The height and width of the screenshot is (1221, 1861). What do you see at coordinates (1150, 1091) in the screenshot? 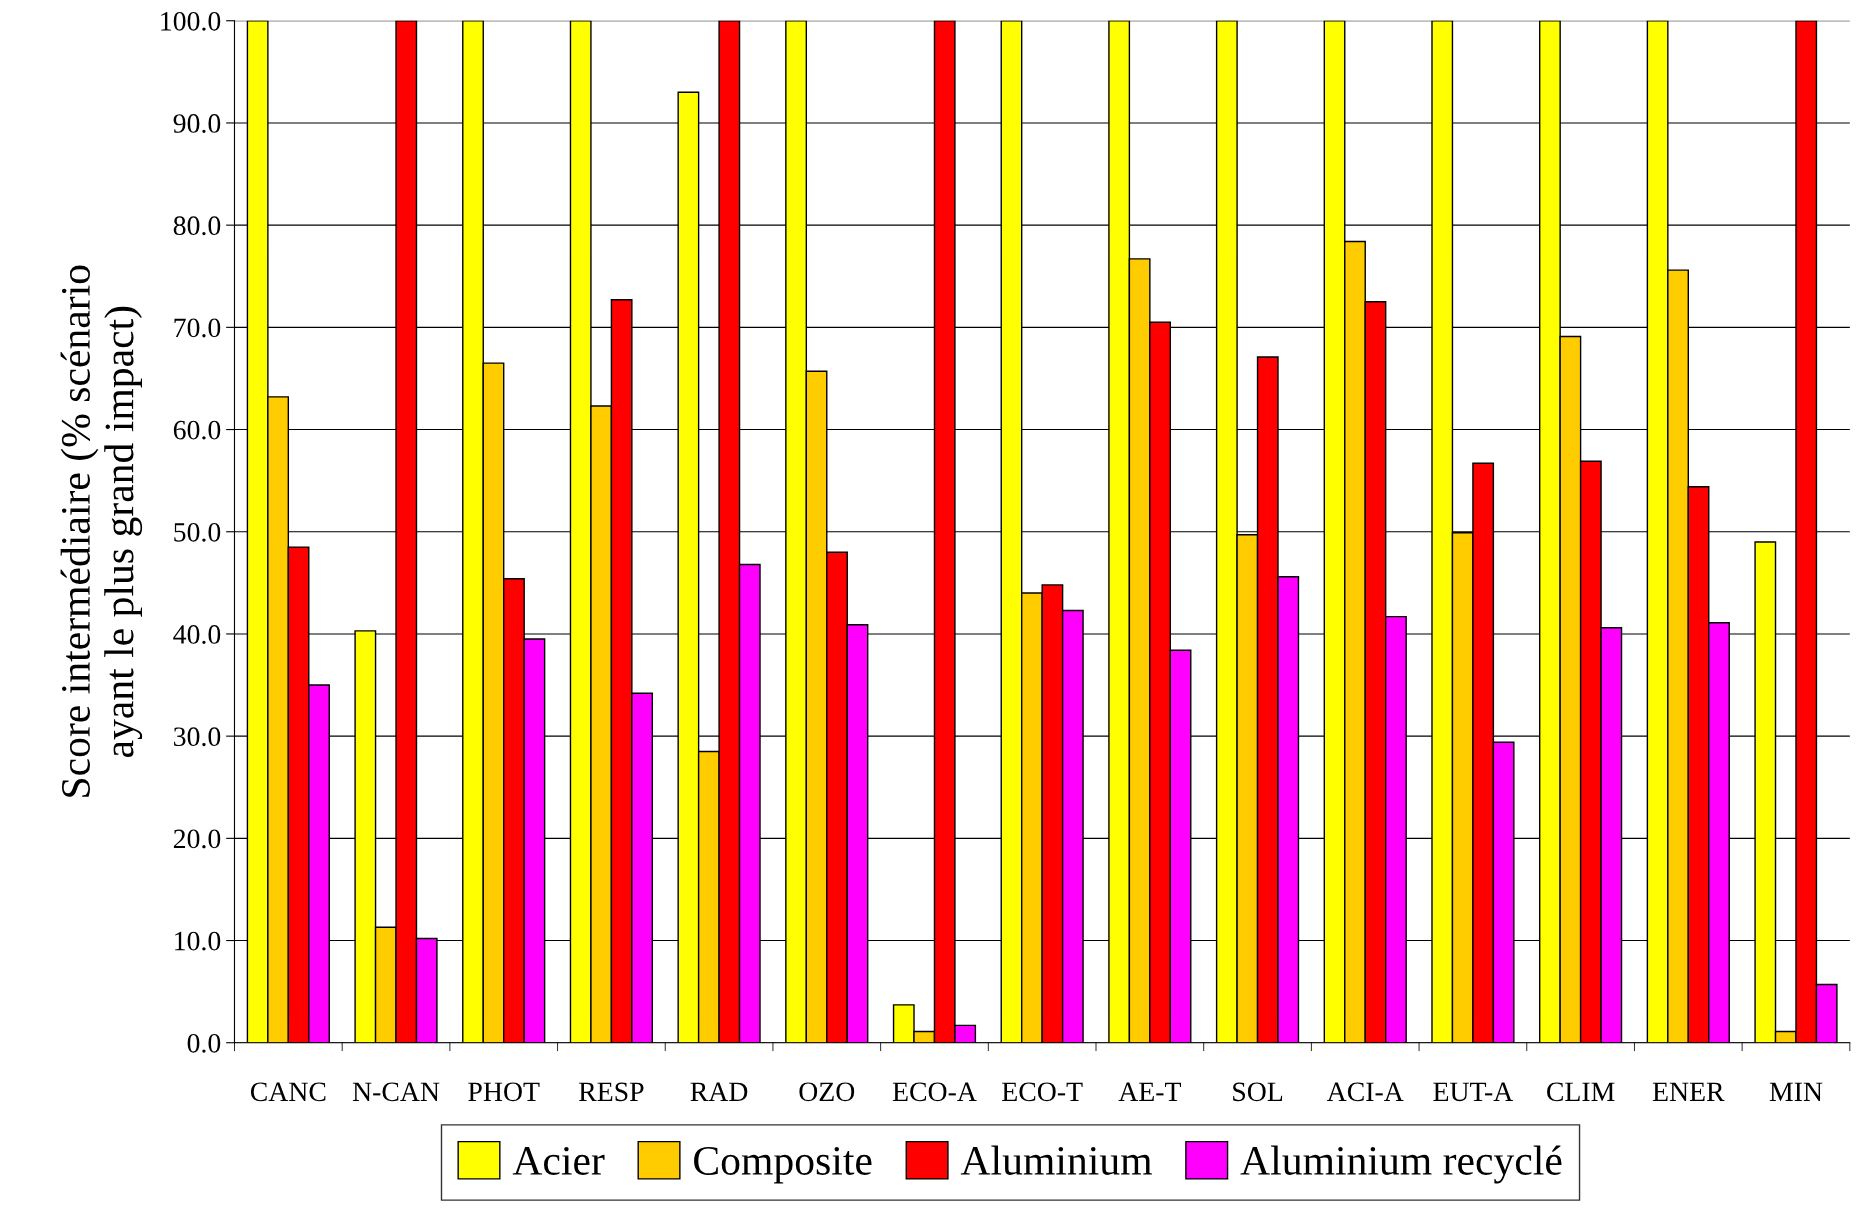
I see `x-tick-label: AE-T` at bounding box center [1150, 1091].